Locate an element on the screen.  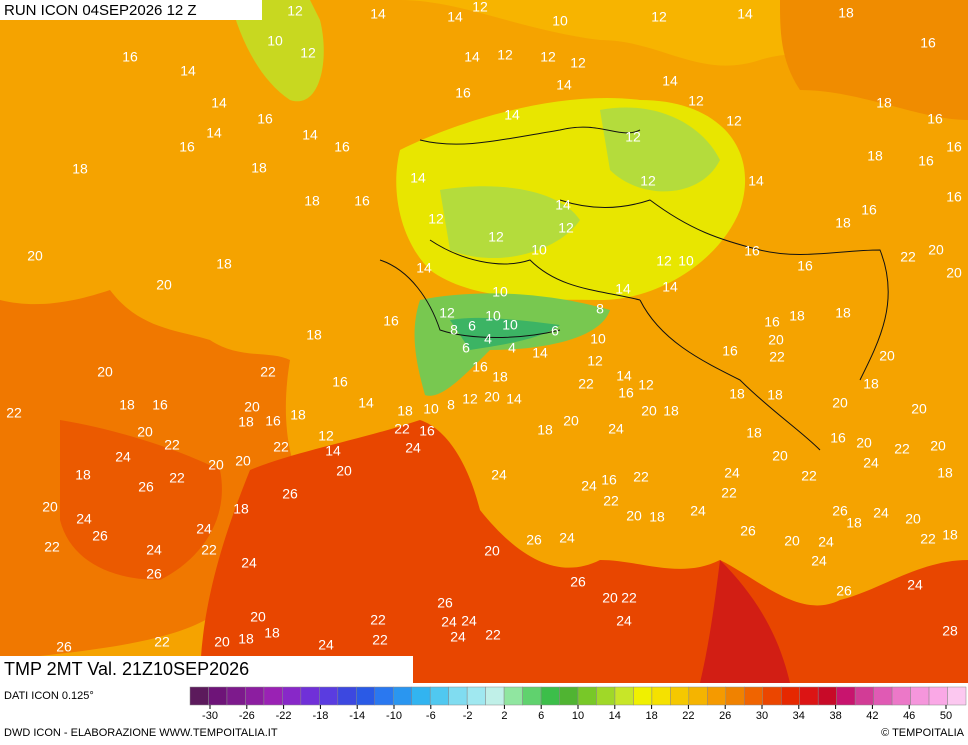
colorbar-label: 18 is located at coordinates (651, 716).